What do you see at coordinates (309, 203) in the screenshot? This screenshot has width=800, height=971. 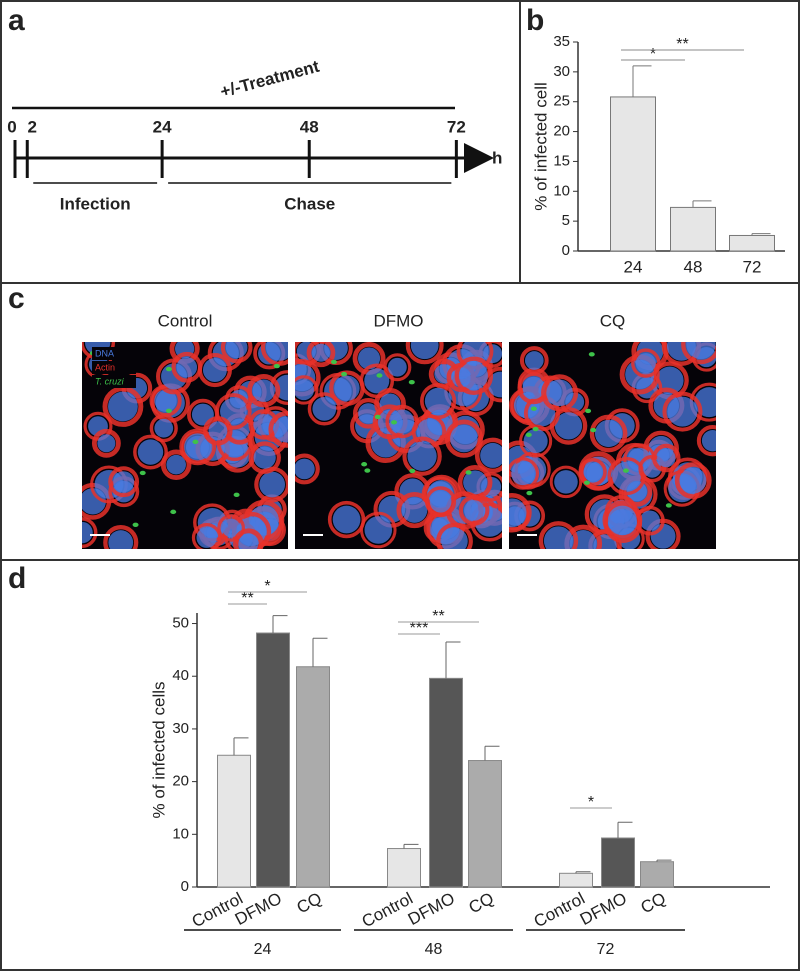 I see `phase-label: Chase` at bounding box center [309, 203].